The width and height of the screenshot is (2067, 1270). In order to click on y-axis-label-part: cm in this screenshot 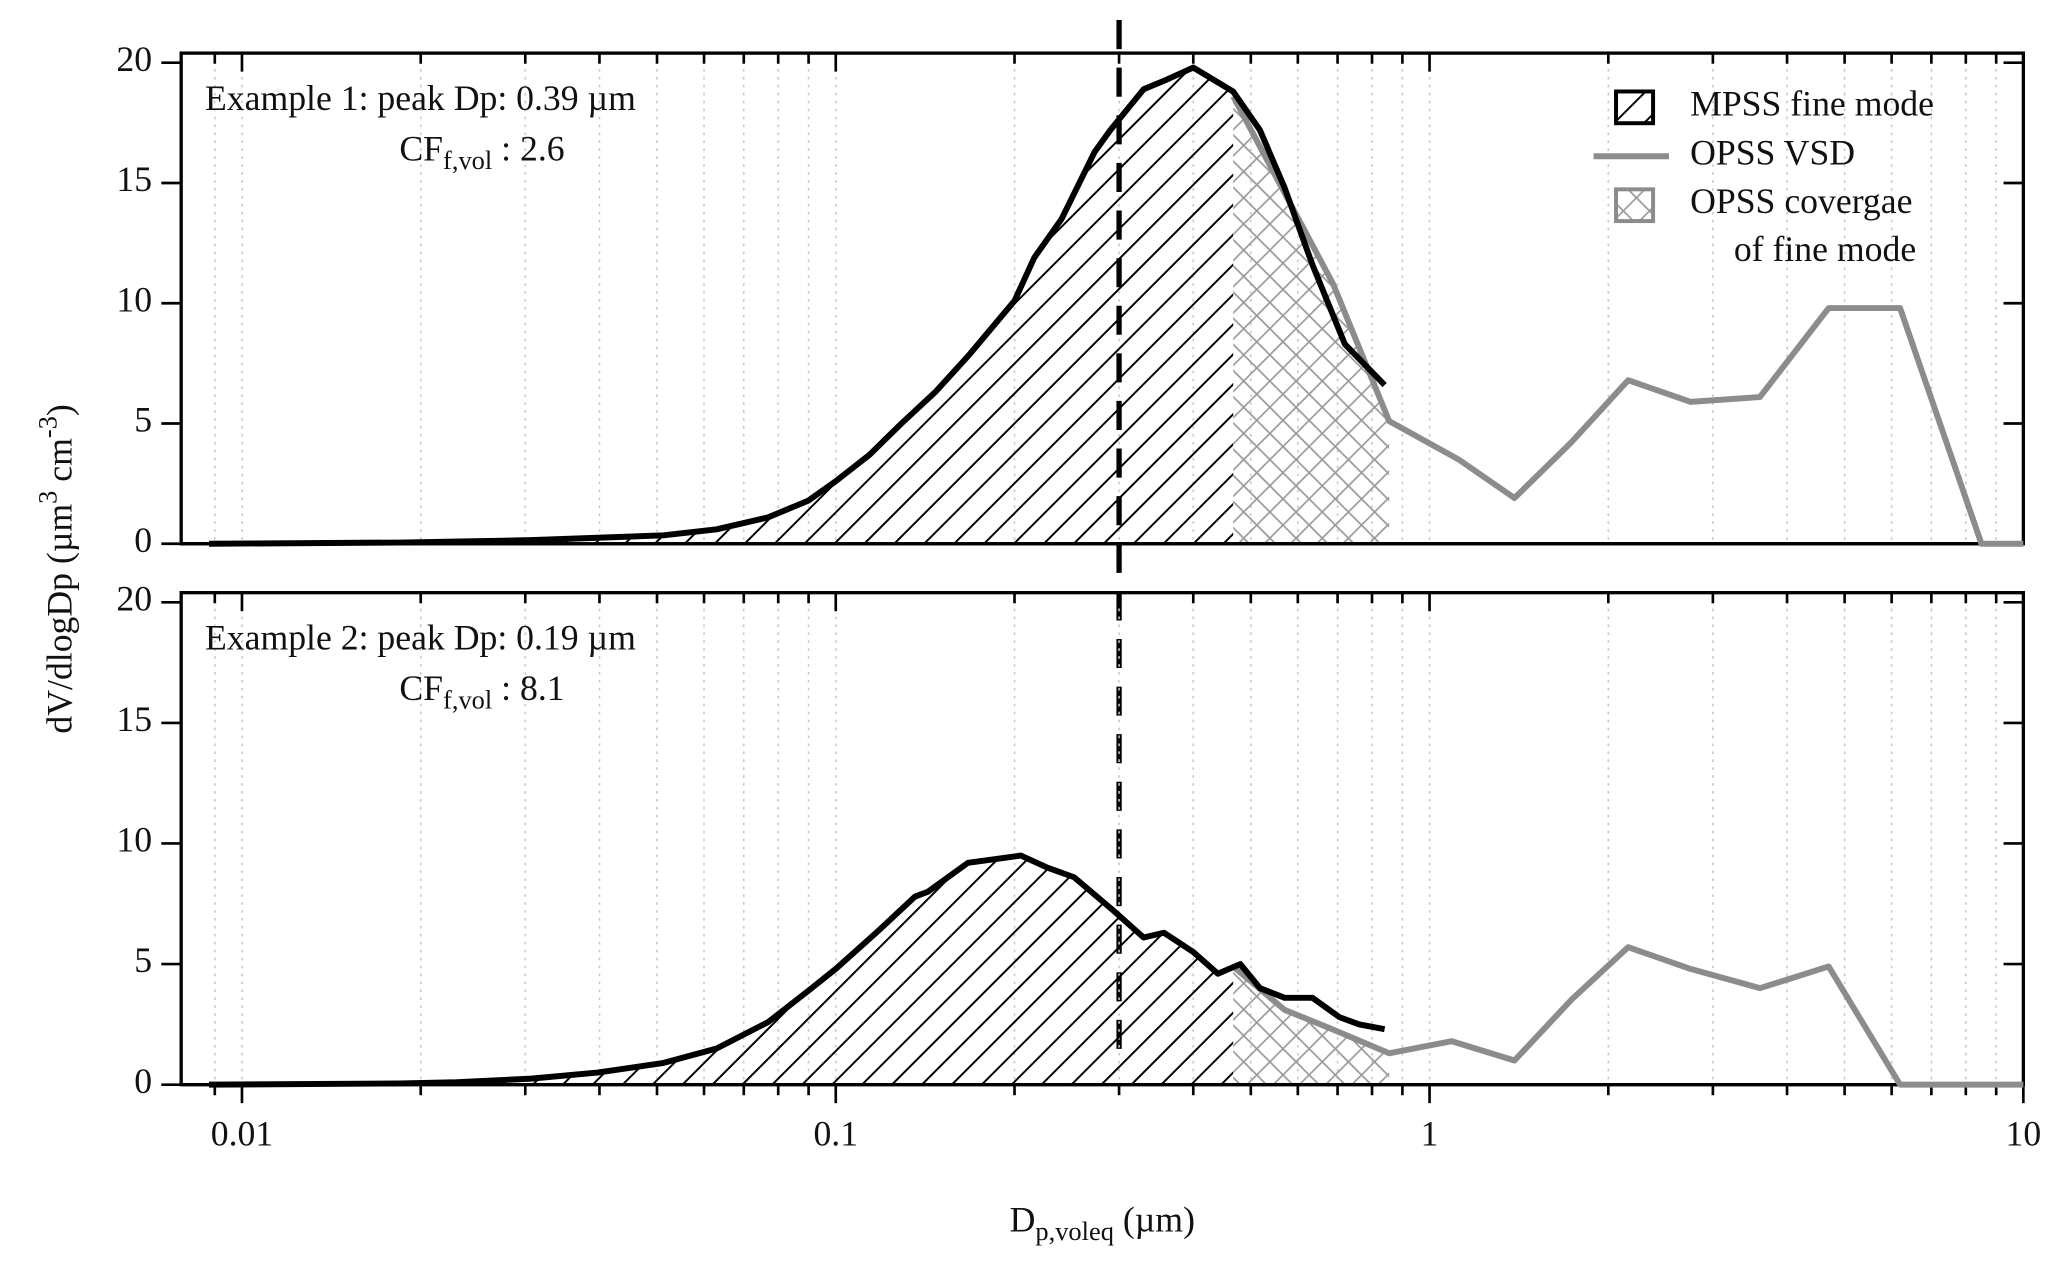, I will do `click(60, 464)`.